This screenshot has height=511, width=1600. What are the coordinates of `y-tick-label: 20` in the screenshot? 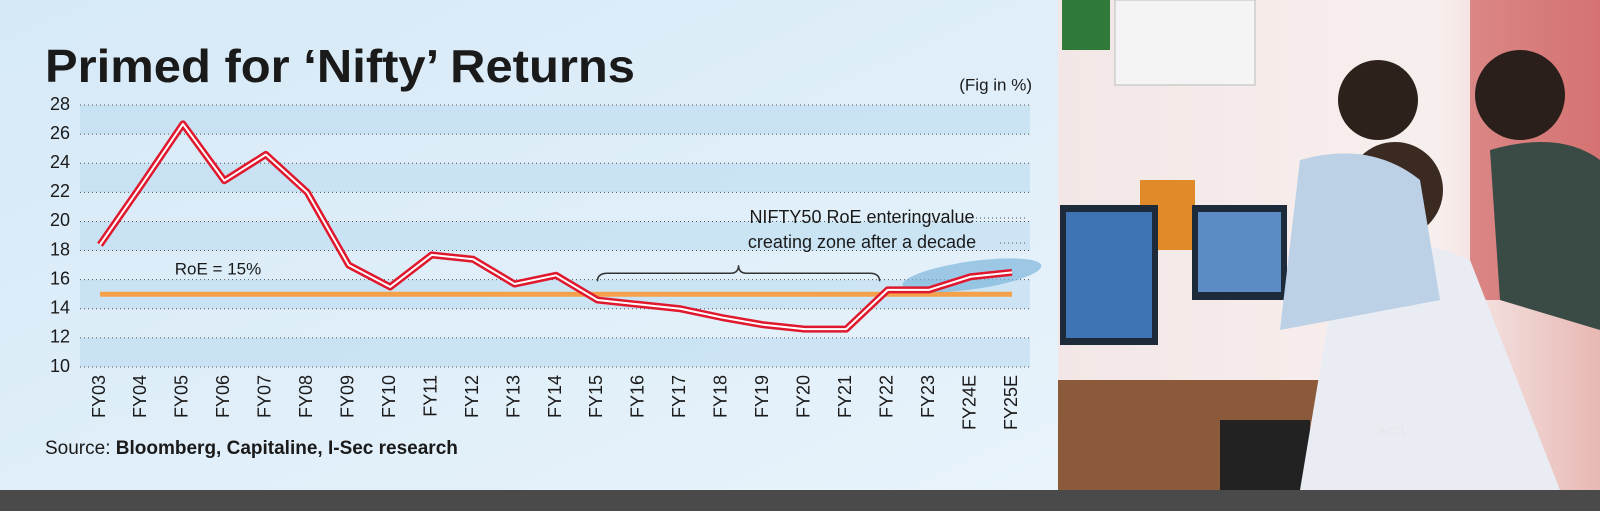 It's located at (60, 220).